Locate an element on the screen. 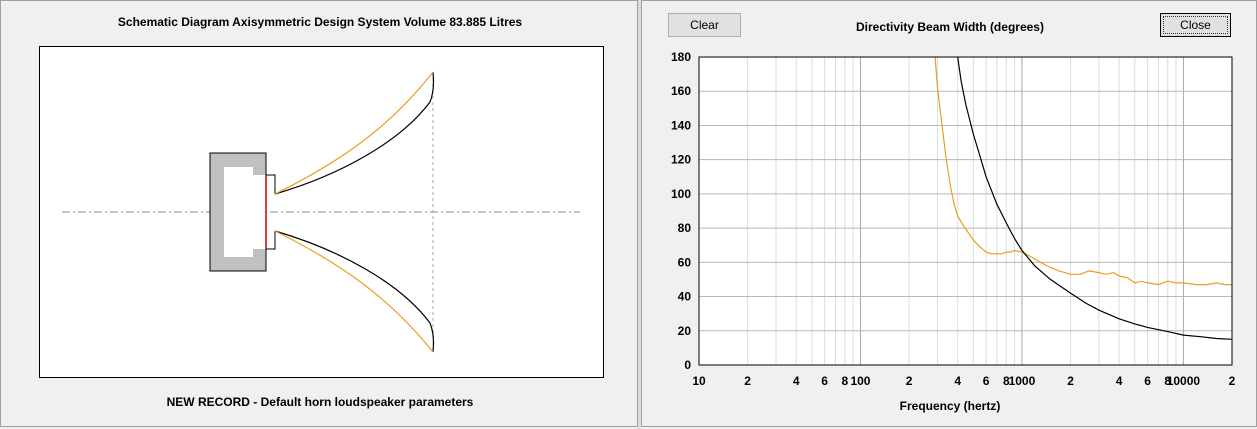 The width and height of the screenshot is (1257, 429). horn-profile-top is located at coordinates (354, 133).